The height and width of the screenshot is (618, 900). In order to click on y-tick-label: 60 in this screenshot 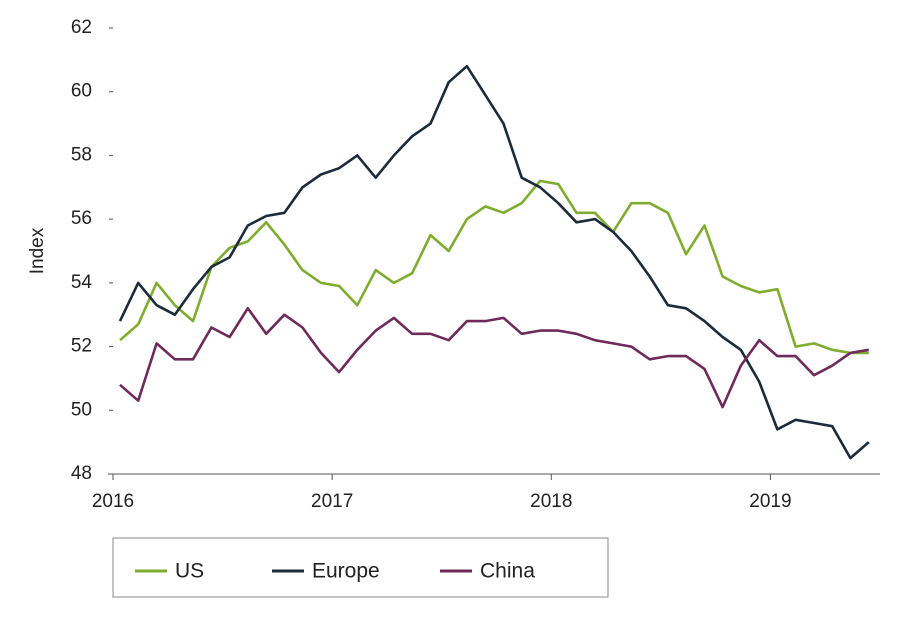, I will do `click(81, 91)`.